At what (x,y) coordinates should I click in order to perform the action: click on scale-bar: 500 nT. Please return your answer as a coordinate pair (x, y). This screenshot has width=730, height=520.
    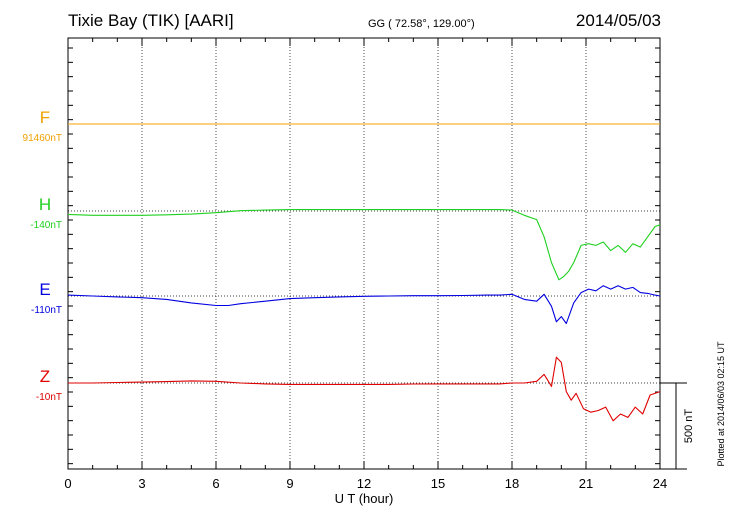
    Looking at the image, I should click on (677, 426).